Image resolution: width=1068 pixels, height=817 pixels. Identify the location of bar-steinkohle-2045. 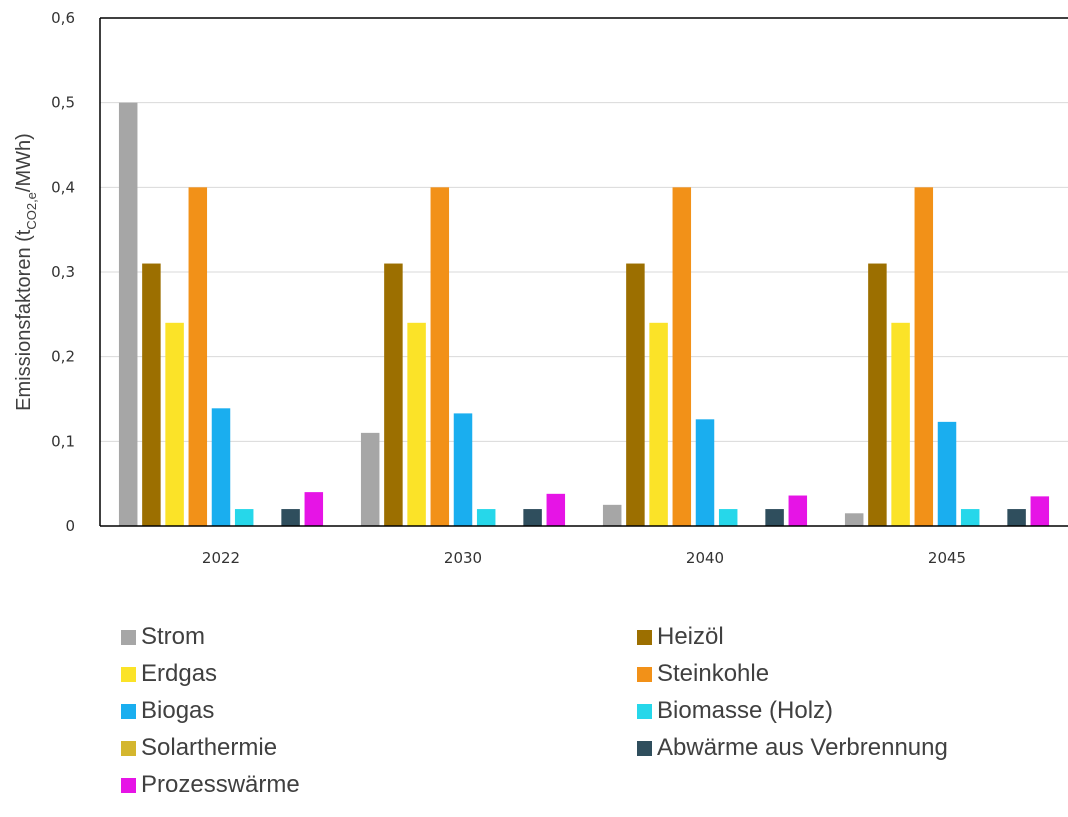
(924, 357).